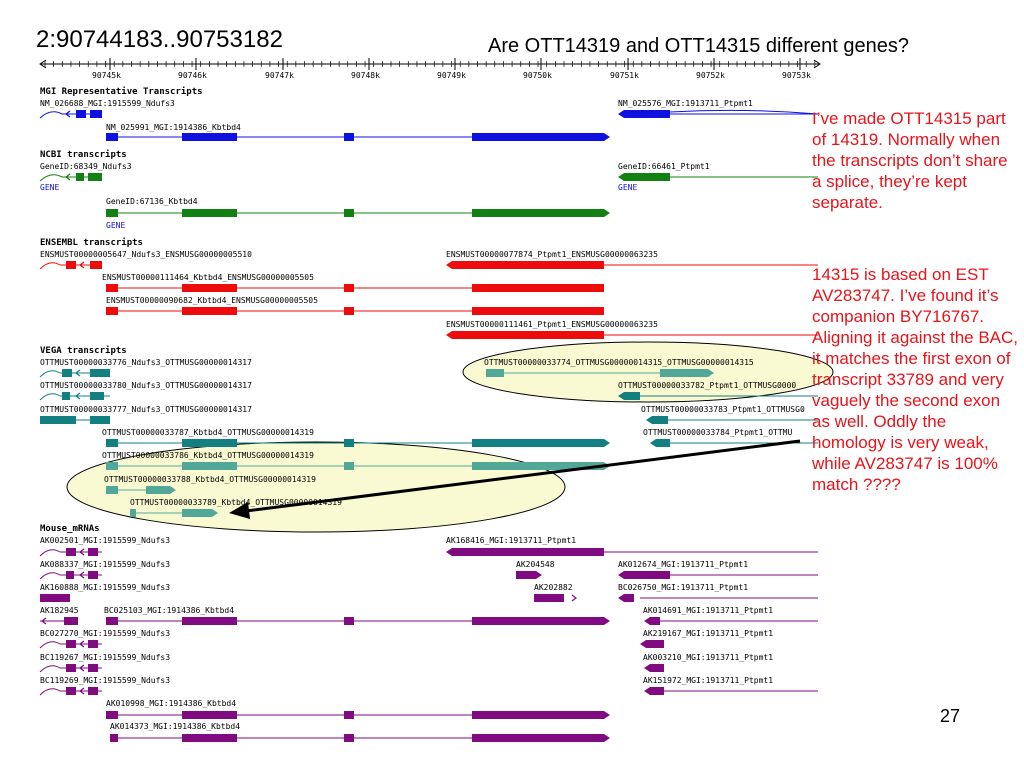 The image size is (1024, 768). Describe the element at coordinates (279, 75) in the screenshot. I see `ruler-tick-label: 90747k` at that location.